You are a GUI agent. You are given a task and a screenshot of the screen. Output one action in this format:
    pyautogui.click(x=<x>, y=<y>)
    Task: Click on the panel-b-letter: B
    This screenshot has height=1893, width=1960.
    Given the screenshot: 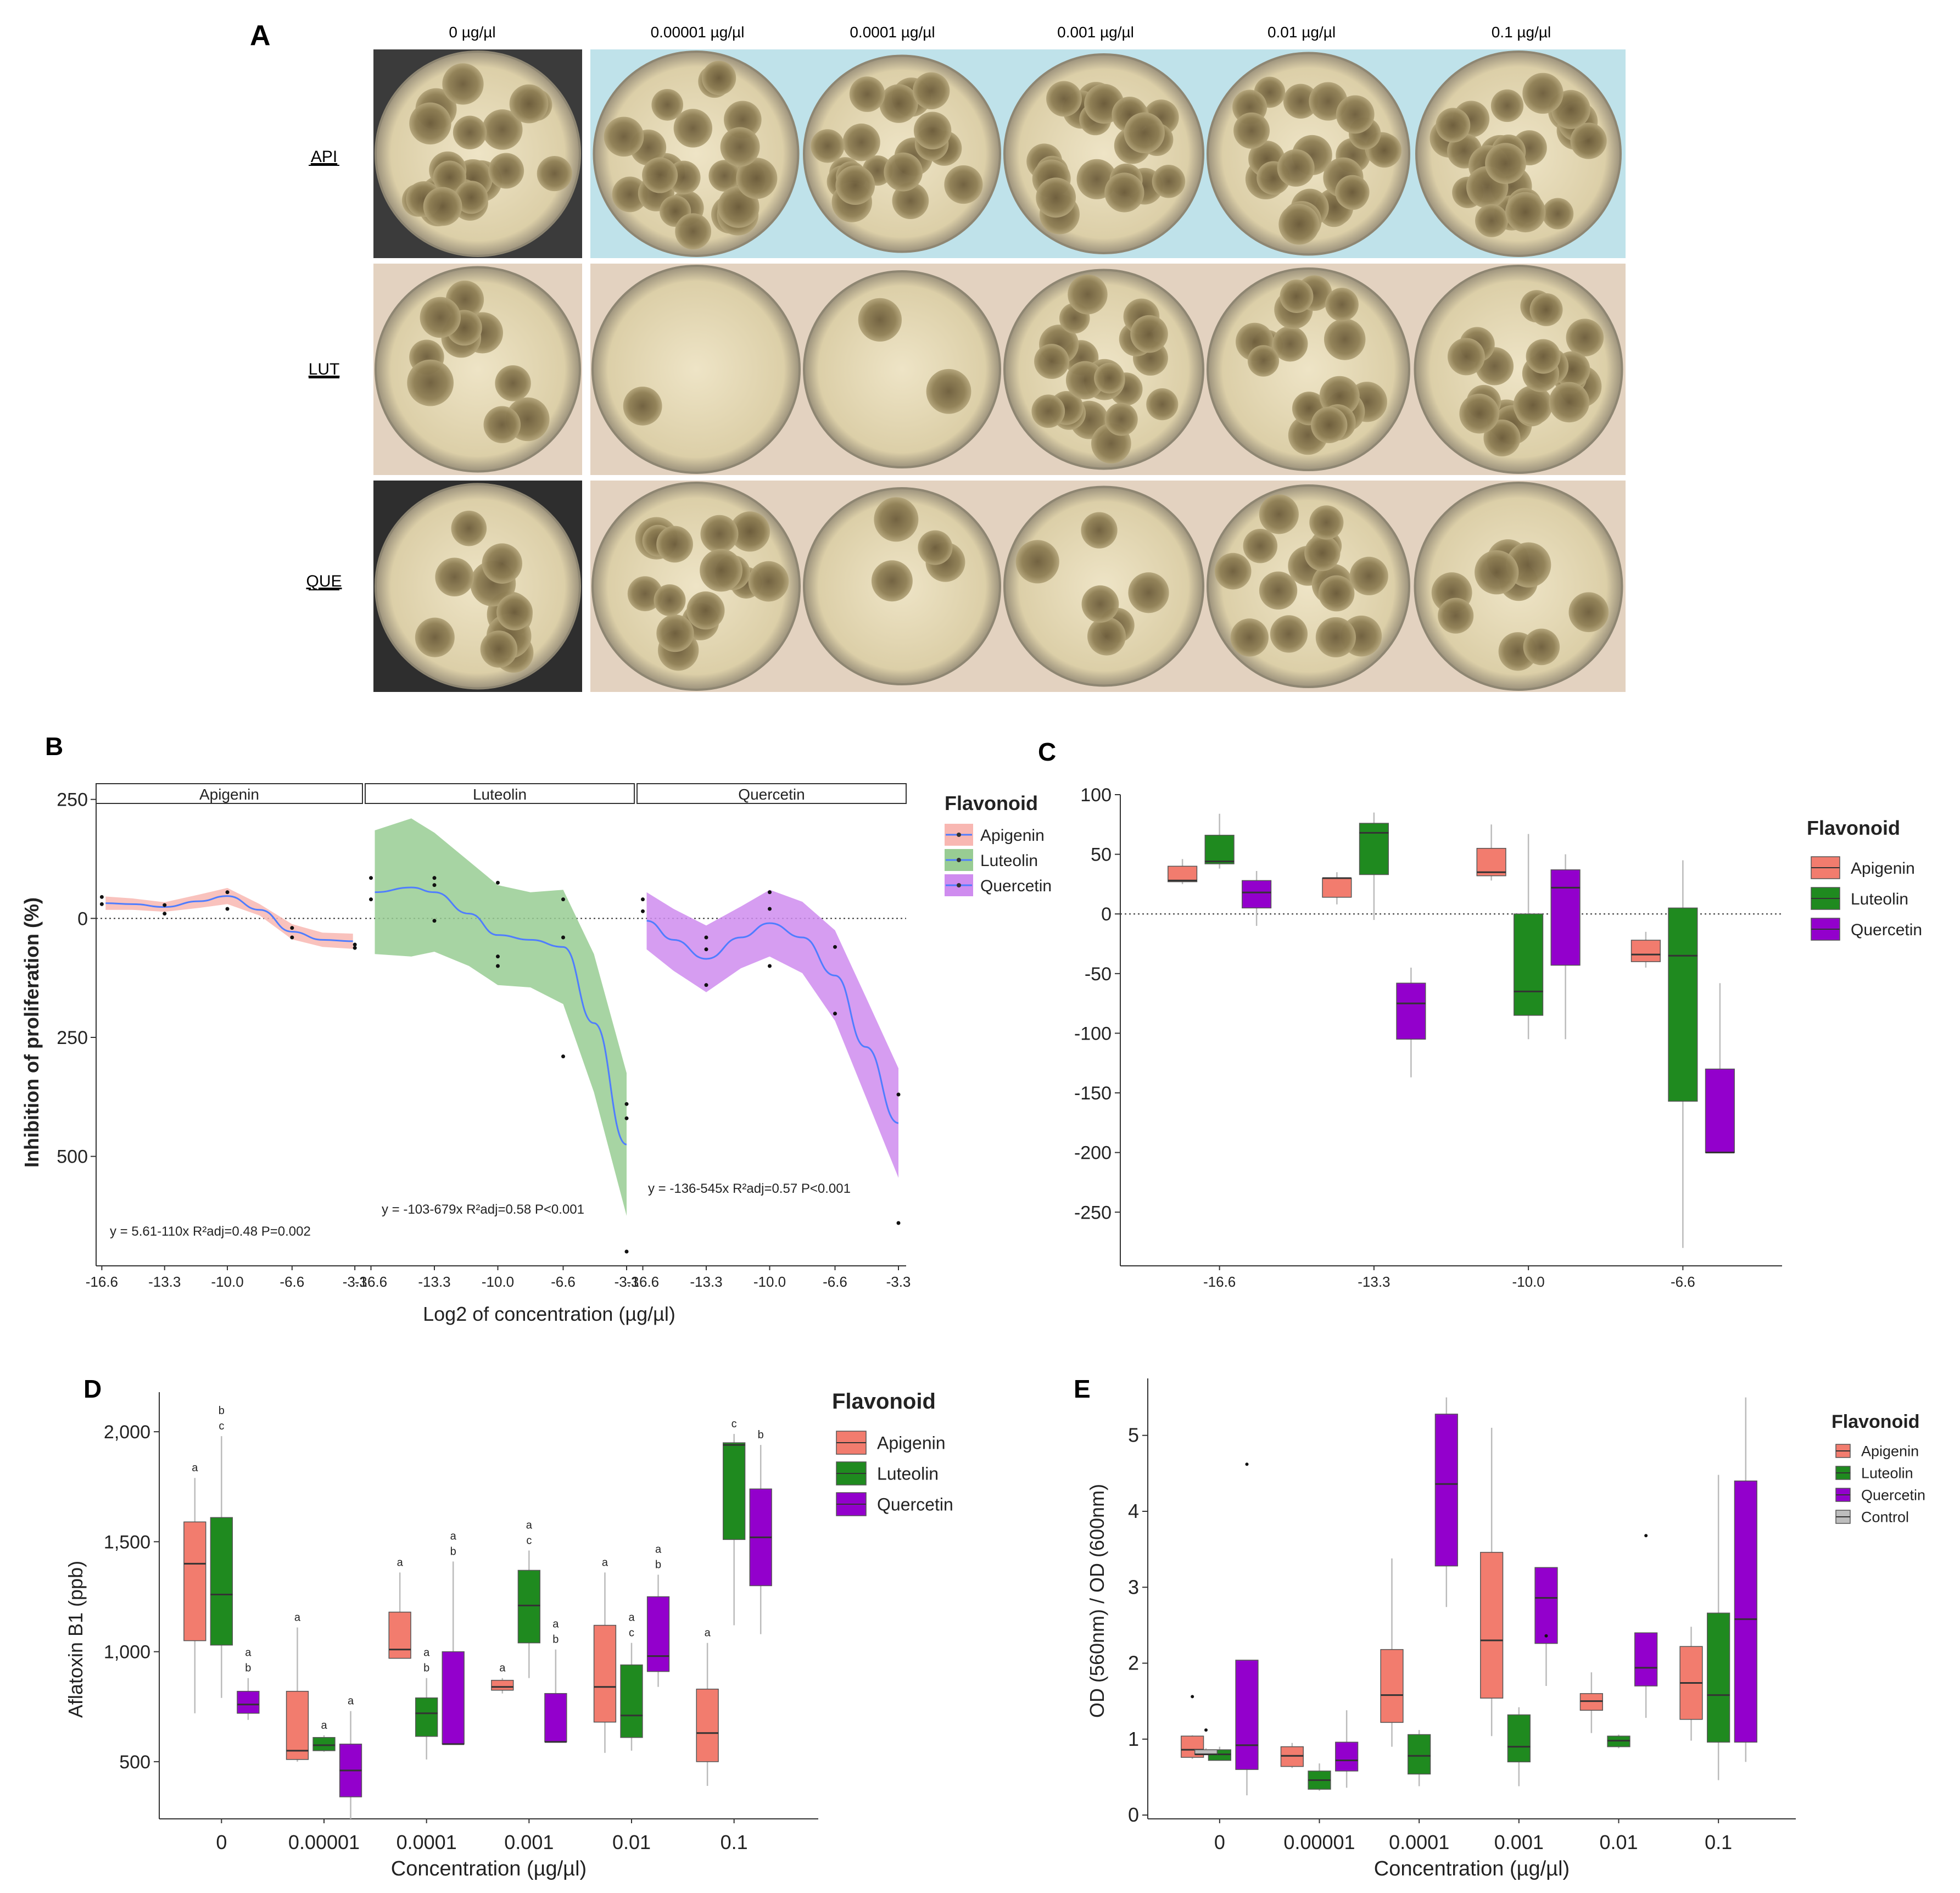 What is the action you would take?
    pyautogui.click(x=54, y=746)
    